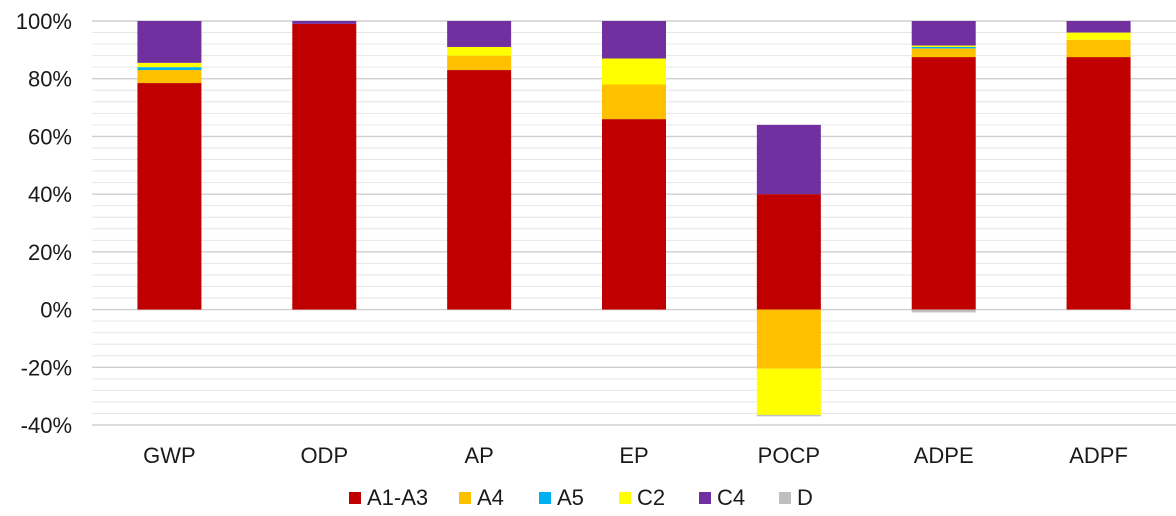  I want to click on legend-label: C4, so click(731, 497).